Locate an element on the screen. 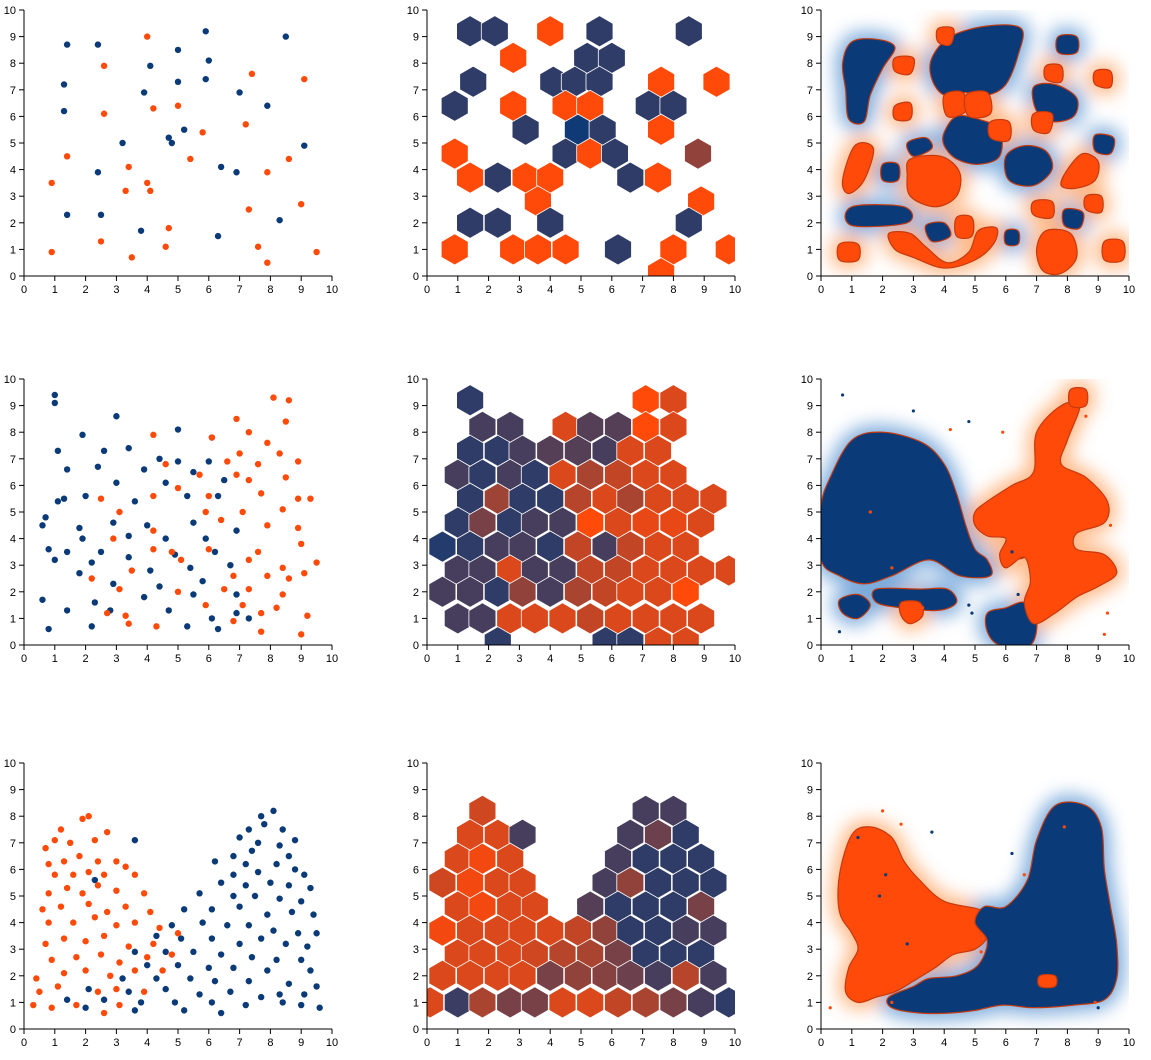 This screenshot has width=1151, height=1060. scatter-chart-row1: 0 1 2 3 4 5 6 7 8 9 10 0 1 2 3 4 5 6 7 8 9 10 is located at coordinates (171, 150).